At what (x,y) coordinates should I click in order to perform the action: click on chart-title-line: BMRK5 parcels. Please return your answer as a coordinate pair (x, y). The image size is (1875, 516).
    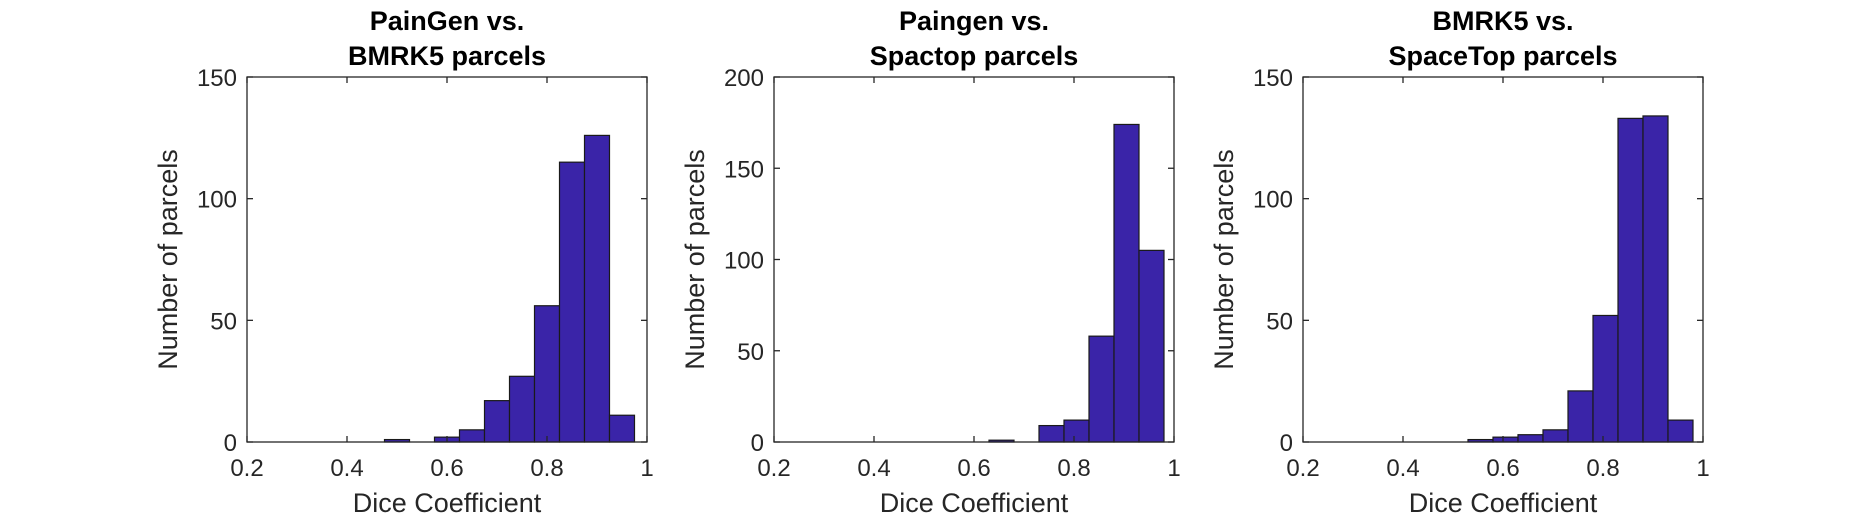
    Looking at the image, I should click on (447, 56).